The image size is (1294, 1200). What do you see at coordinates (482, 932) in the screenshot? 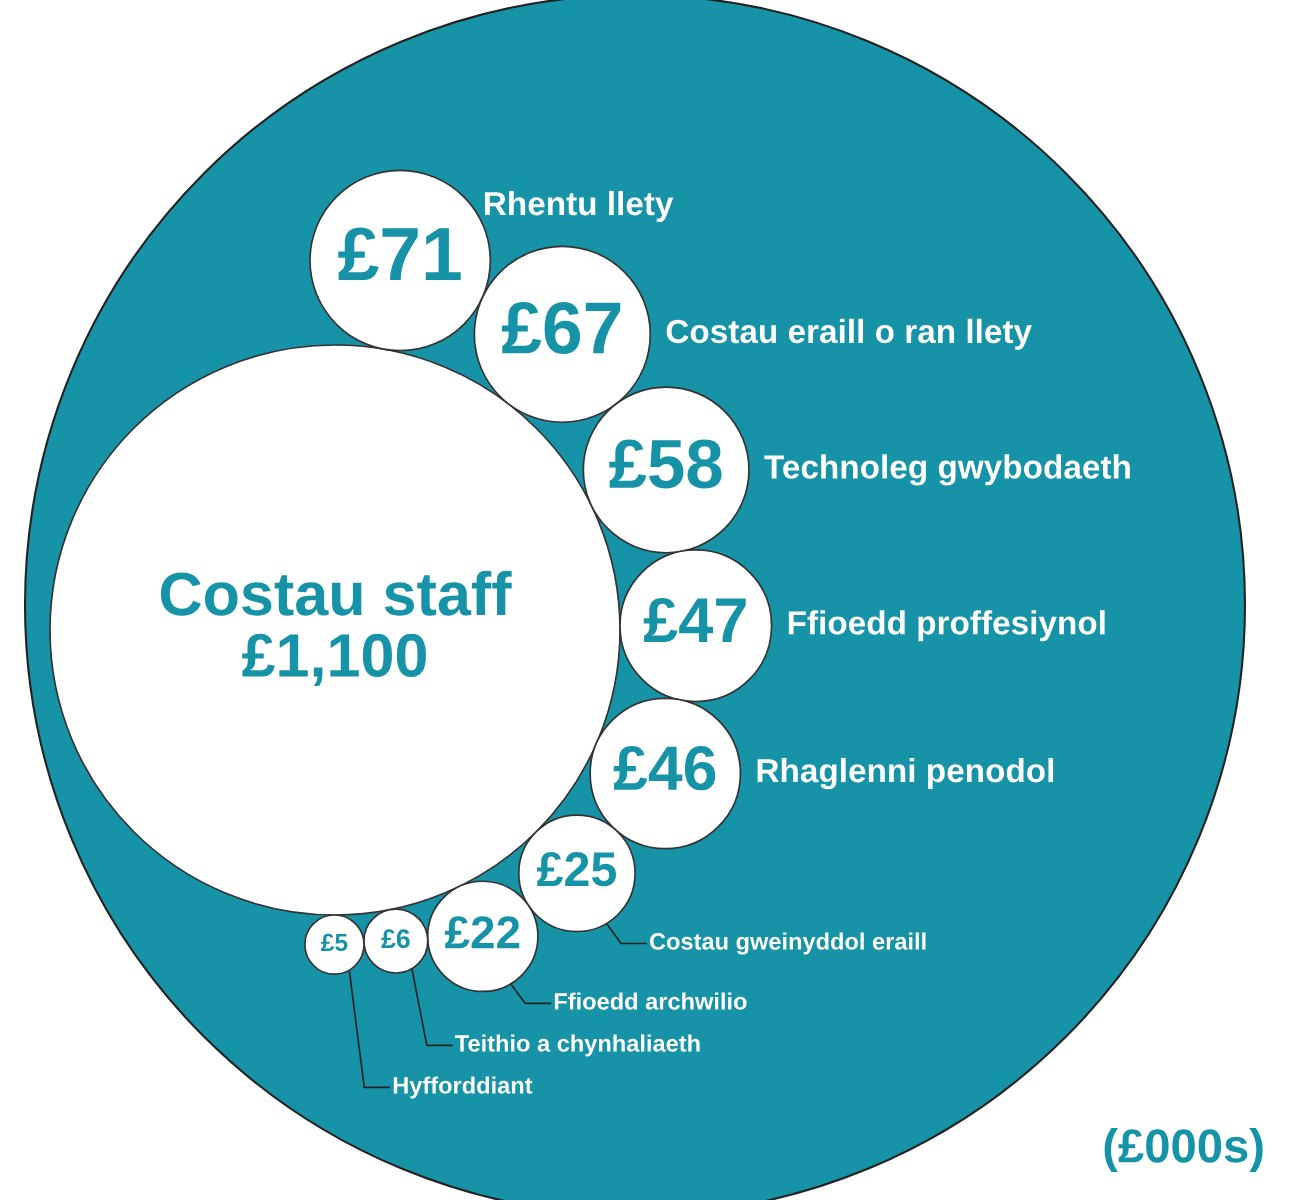
I see `data-label: £22` at bounding box center [482, 932].